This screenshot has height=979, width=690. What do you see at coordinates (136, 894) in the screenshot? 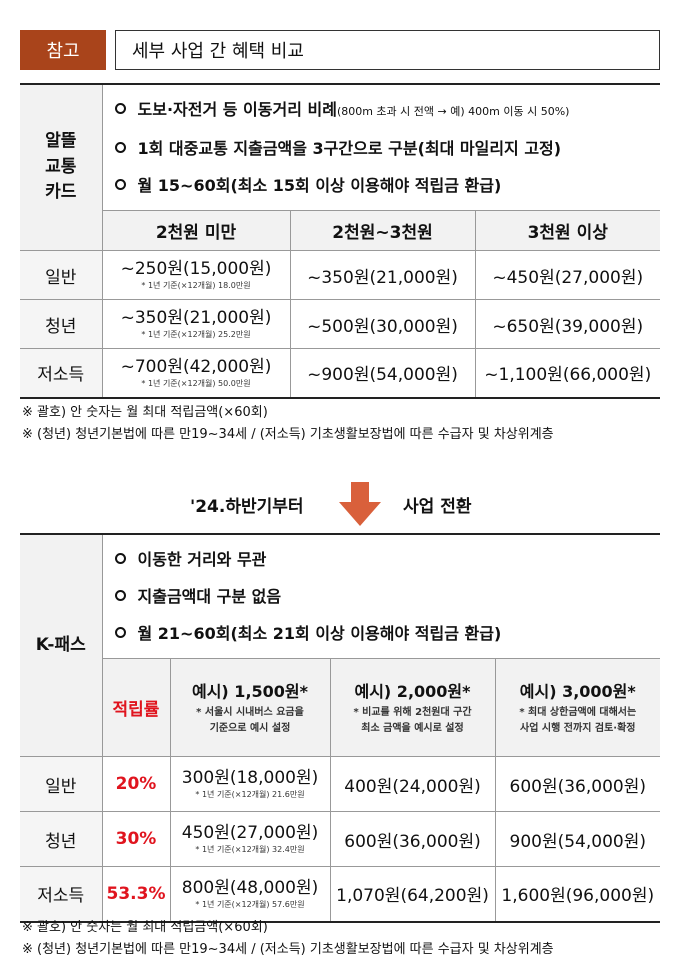
I see `rate-value: 53.3%` at bounding box center [136, 894].